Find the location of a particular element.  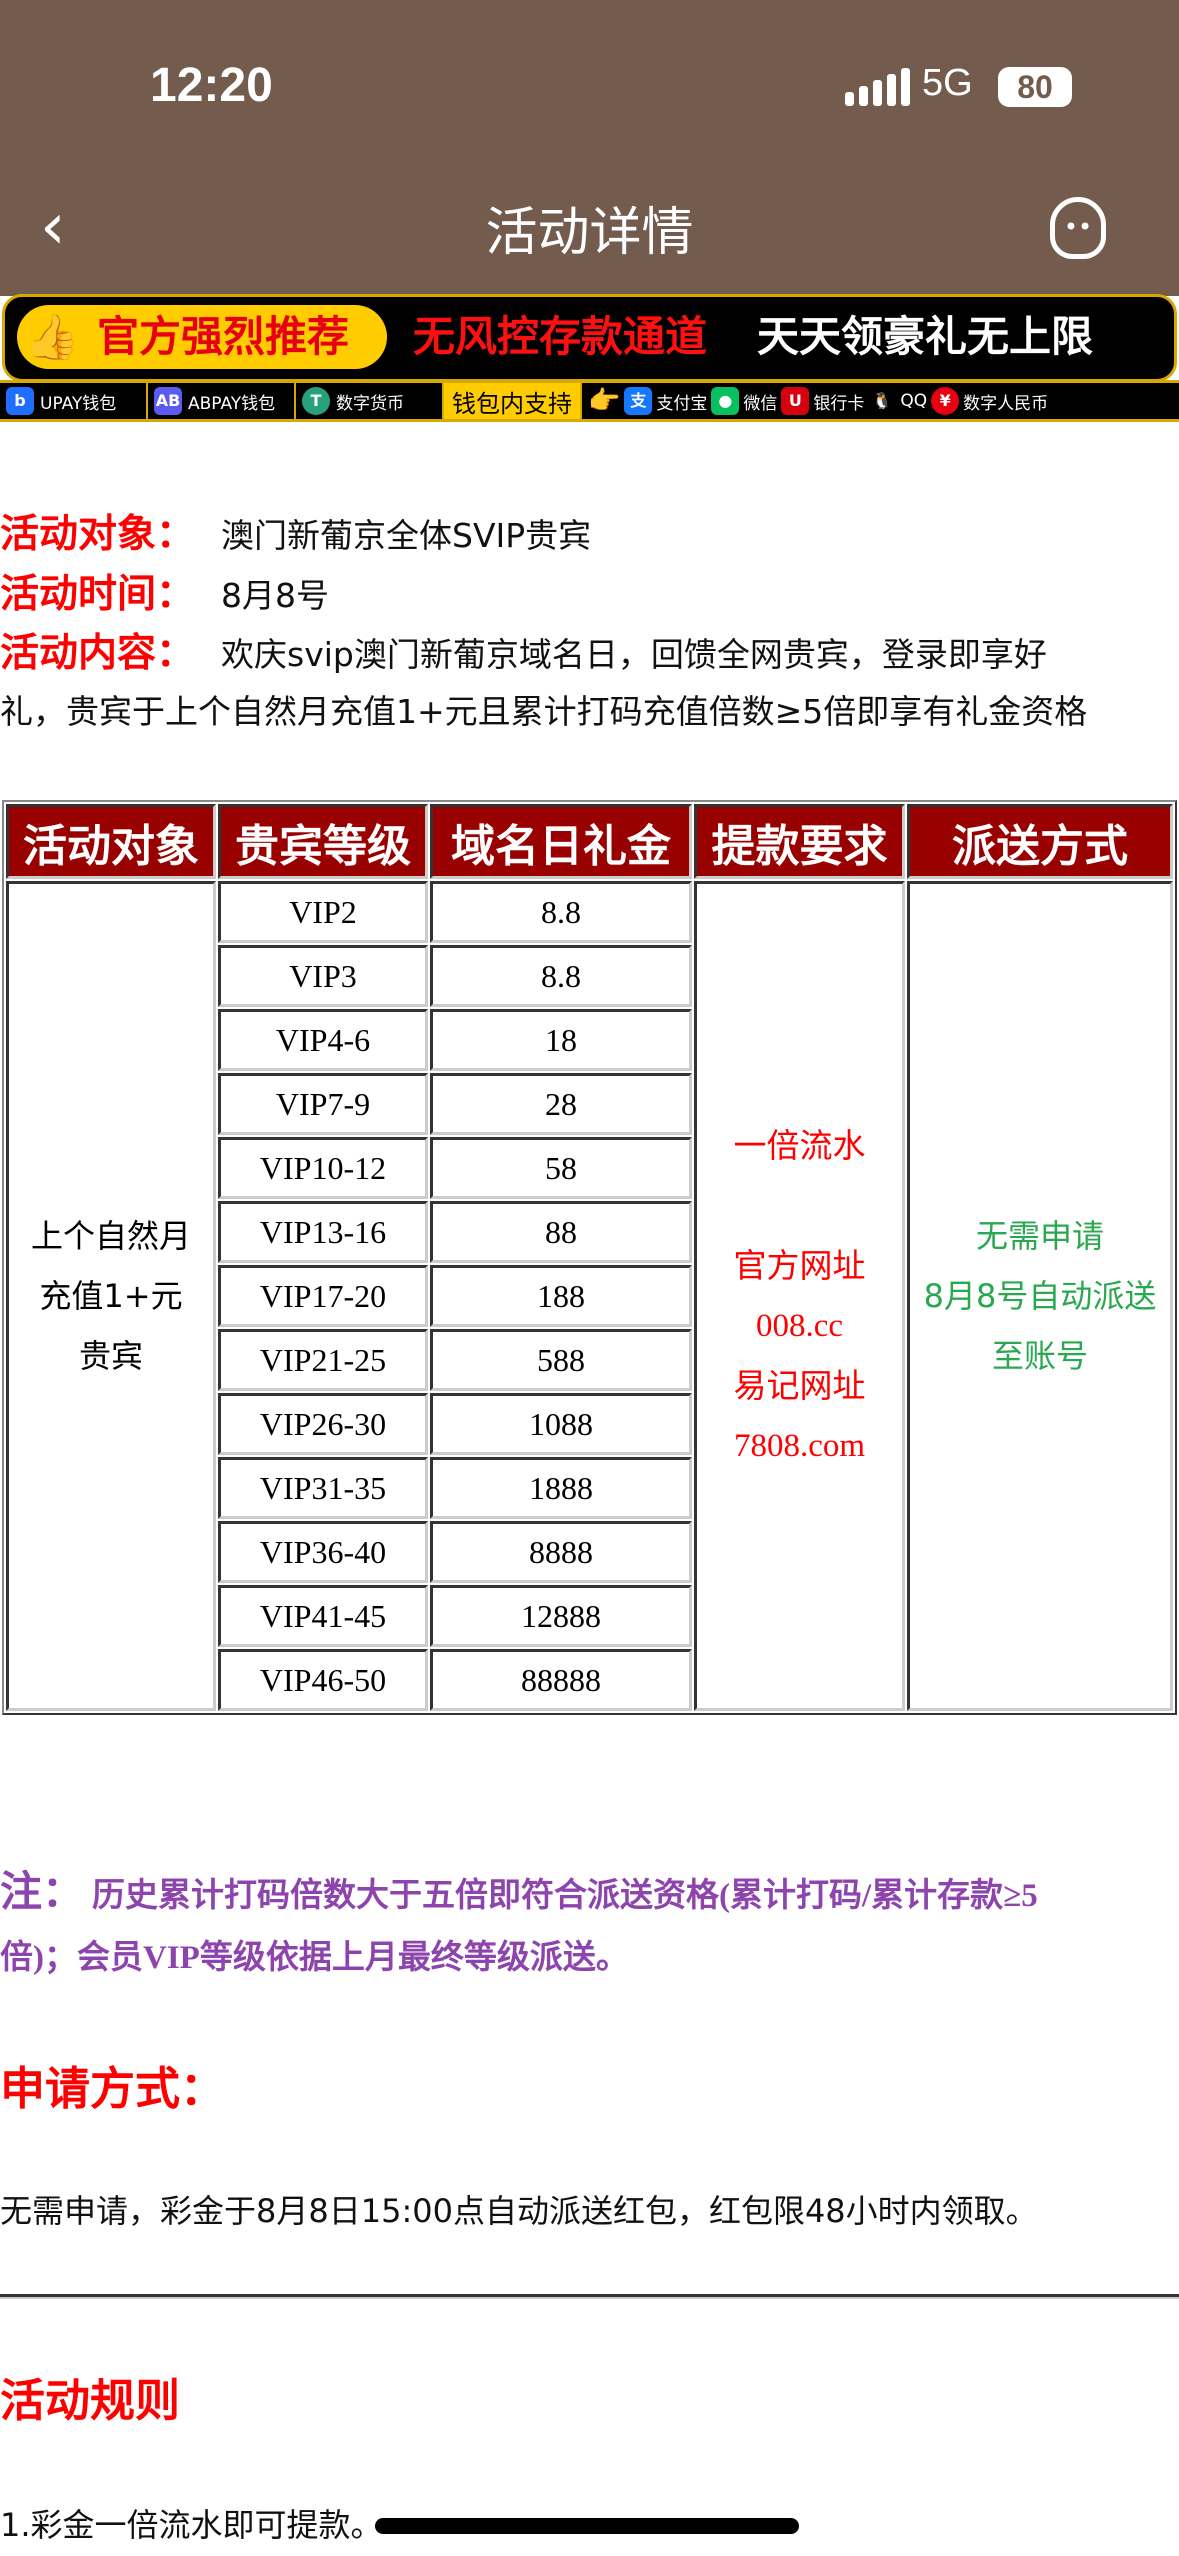

method-label: 银行卡 is located at coordinates (839, 403).